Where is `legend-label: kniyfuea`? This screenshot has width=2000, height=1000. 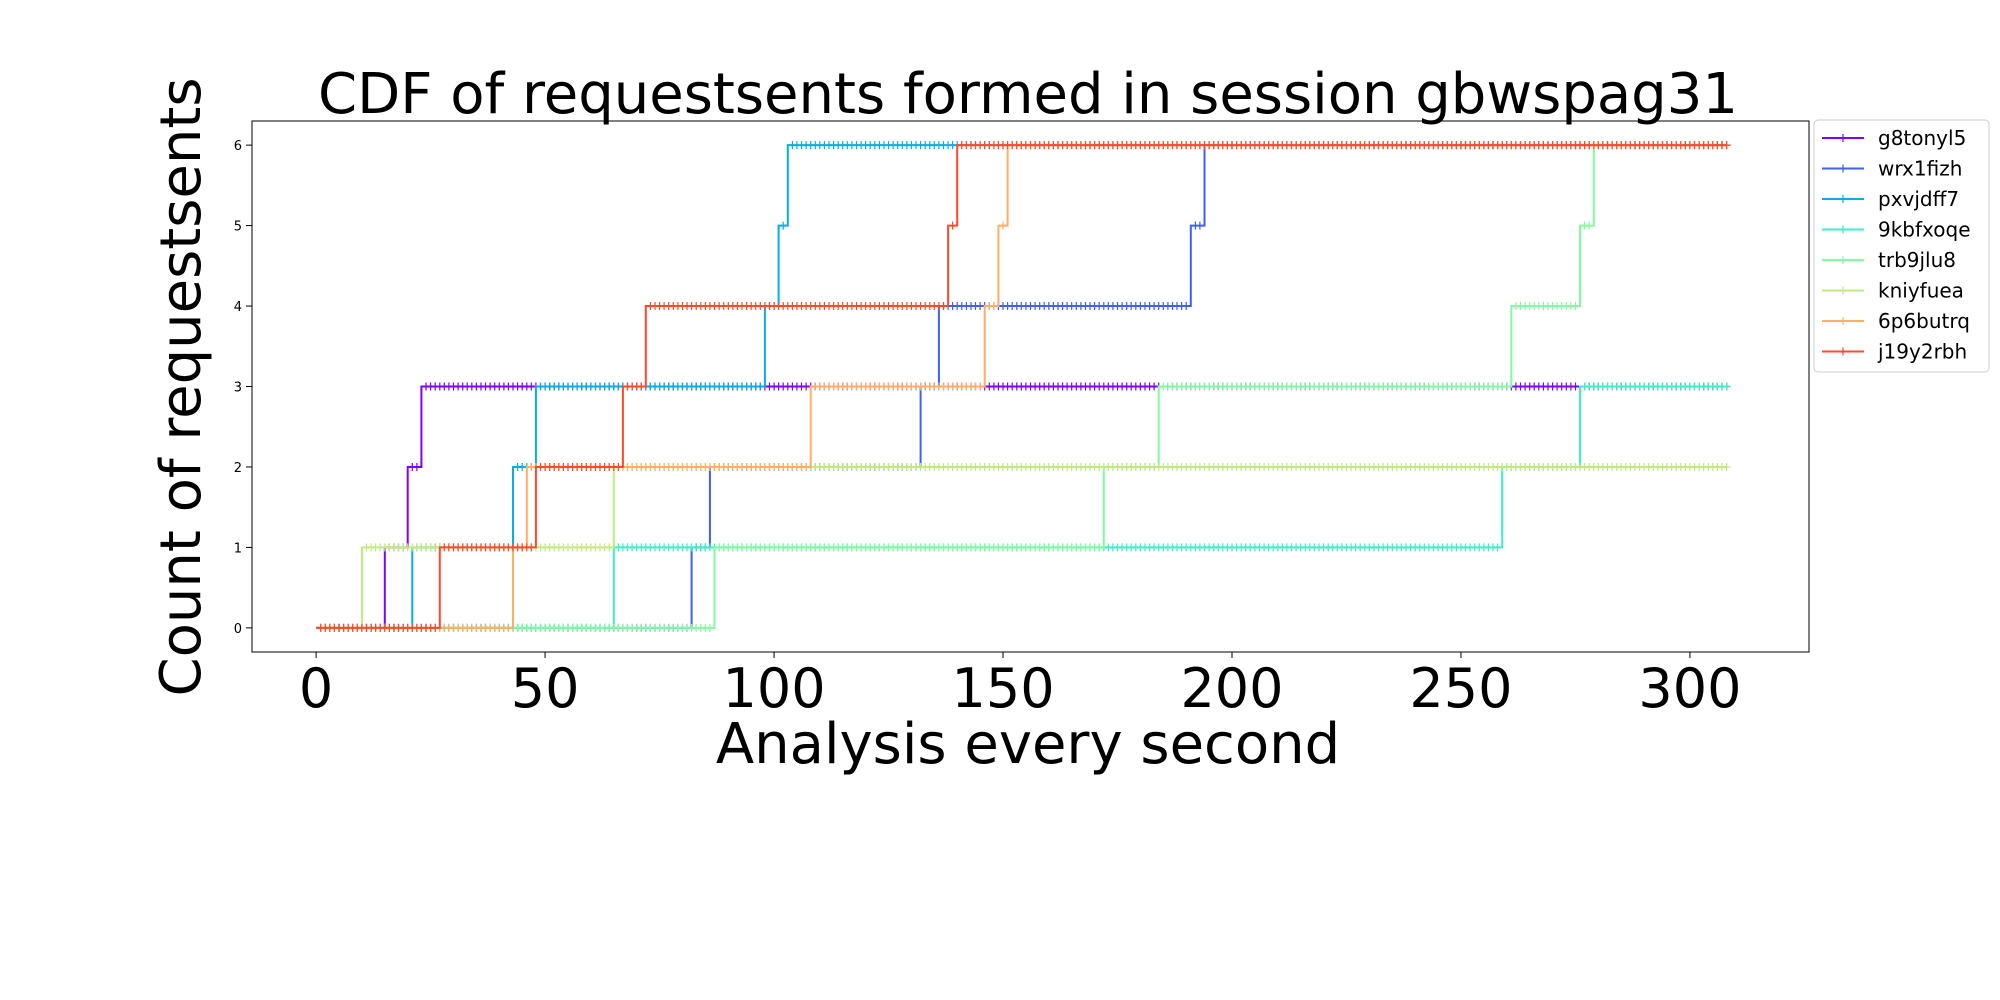
legend-label: kniyfuea is located at coordinates (1921, 291).